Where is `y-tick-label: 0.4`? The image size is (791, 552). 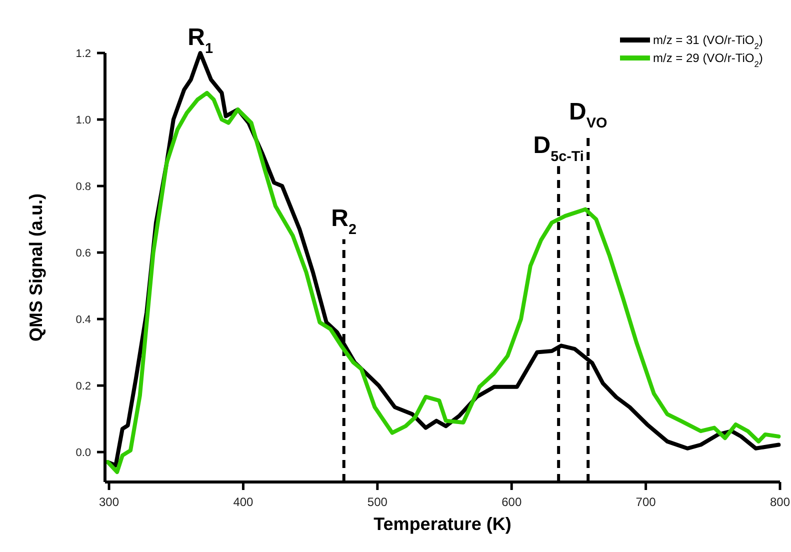 y-tick-label: 0.4 is located at coordinates (83, 320).